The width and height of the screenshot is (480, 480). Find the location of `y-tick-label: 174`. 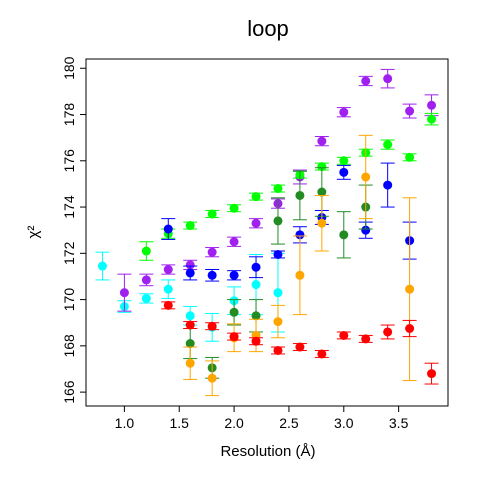

y-tick-label: 174 is located at coordinates (69, 207).